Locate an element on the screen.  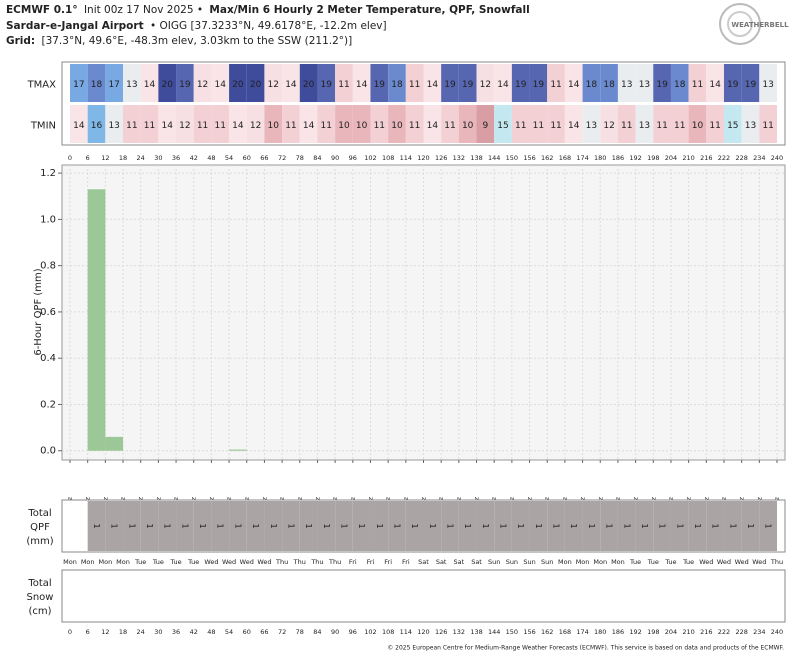
hour-label: 108 is located at coordinates (388, 158).